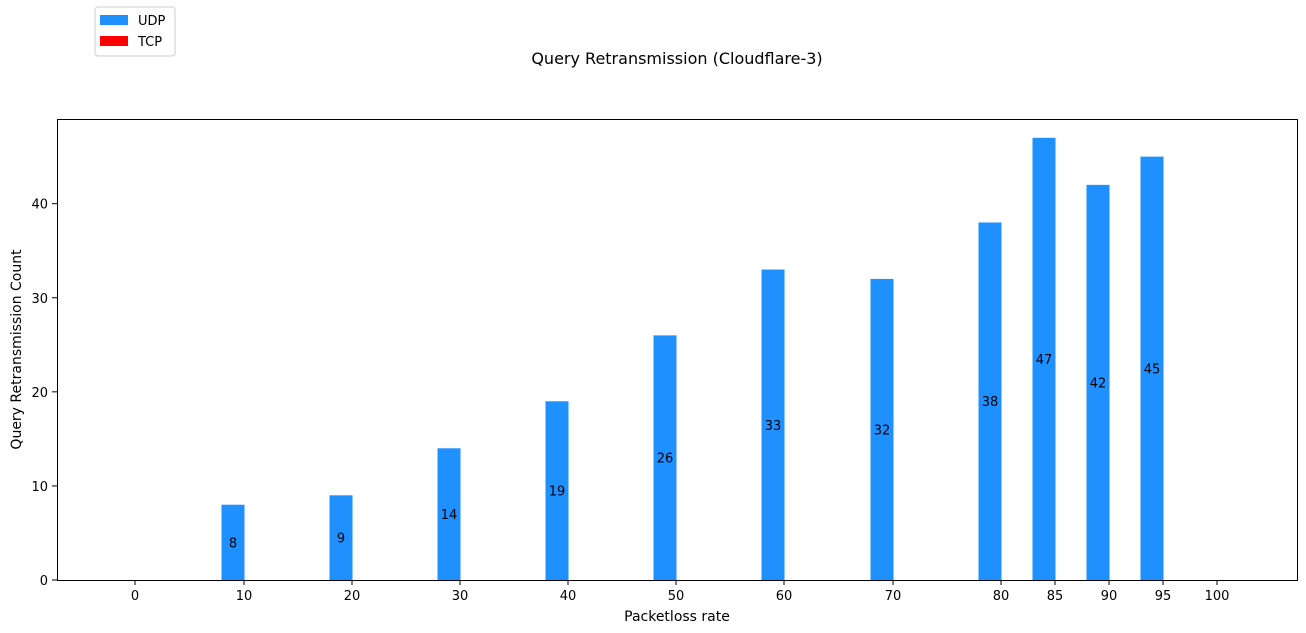 This screenshot has height=633, width=1306. What do you see at coordinates (39, 299) in the screenshot?
I see `y-tick-label: 30` at bounding box center [39, 299].